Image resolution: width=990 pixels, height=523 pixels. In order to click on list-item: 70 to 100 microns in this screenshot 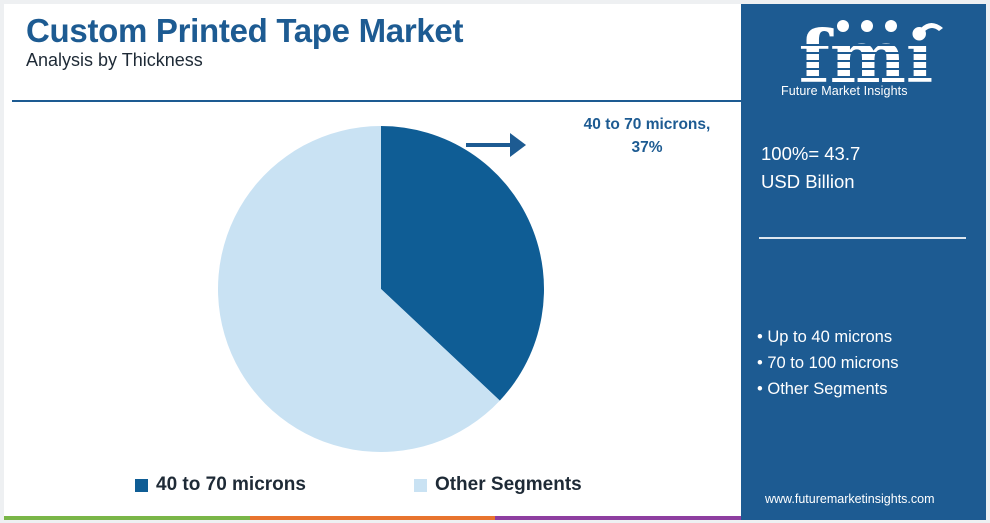, I will do `click(827, 363)`.